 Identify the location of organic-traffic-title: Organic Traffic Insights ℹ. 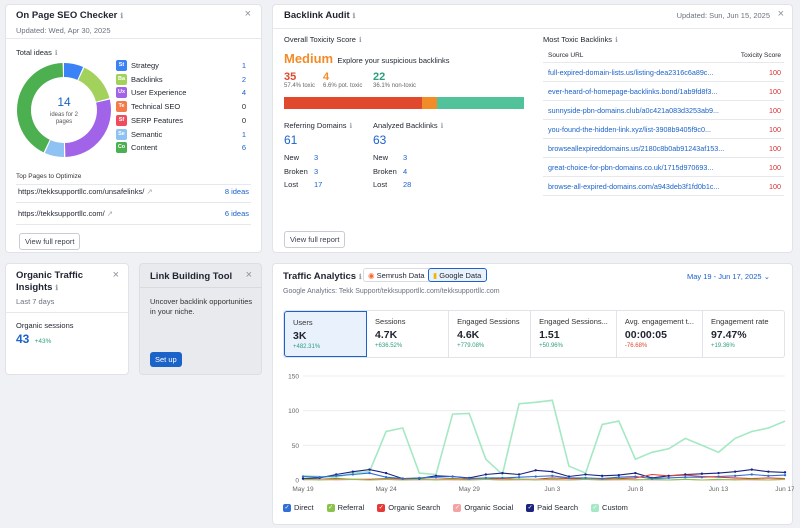
(50, 281).